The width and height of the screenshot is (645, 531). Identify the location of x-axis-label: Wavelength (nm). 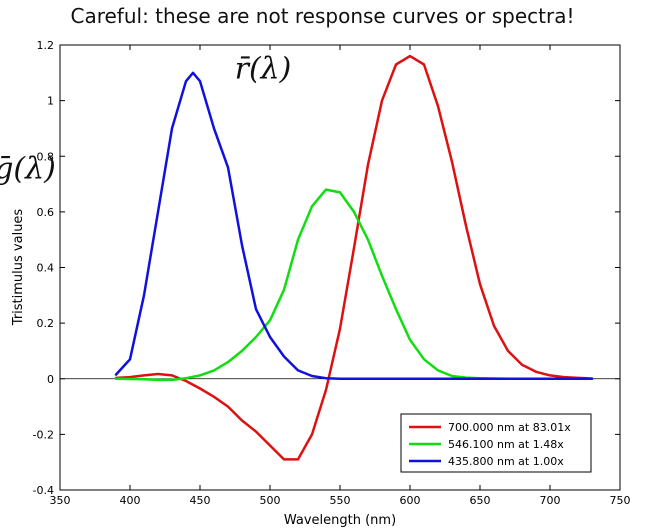
(340, 520).